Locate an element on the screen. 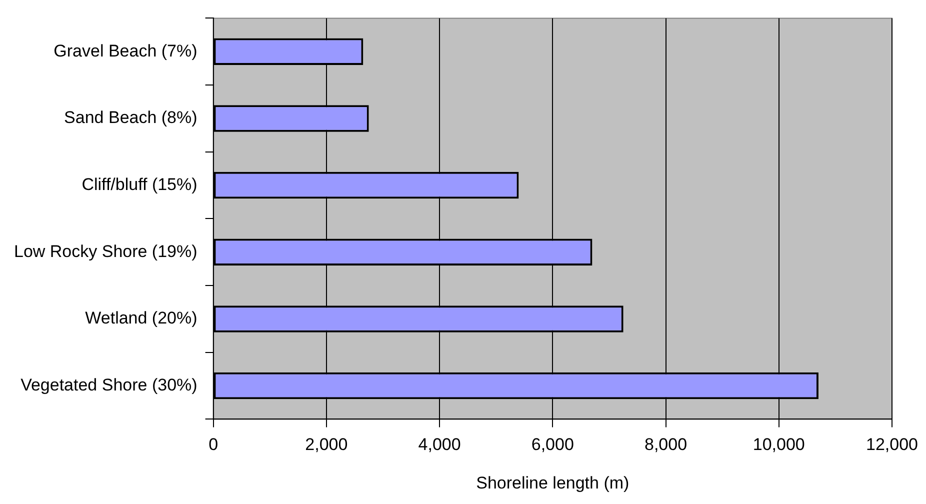 The image size is (926, 504). x-axis-title: Shoreline length (m) is located at coordinates (553, 482).